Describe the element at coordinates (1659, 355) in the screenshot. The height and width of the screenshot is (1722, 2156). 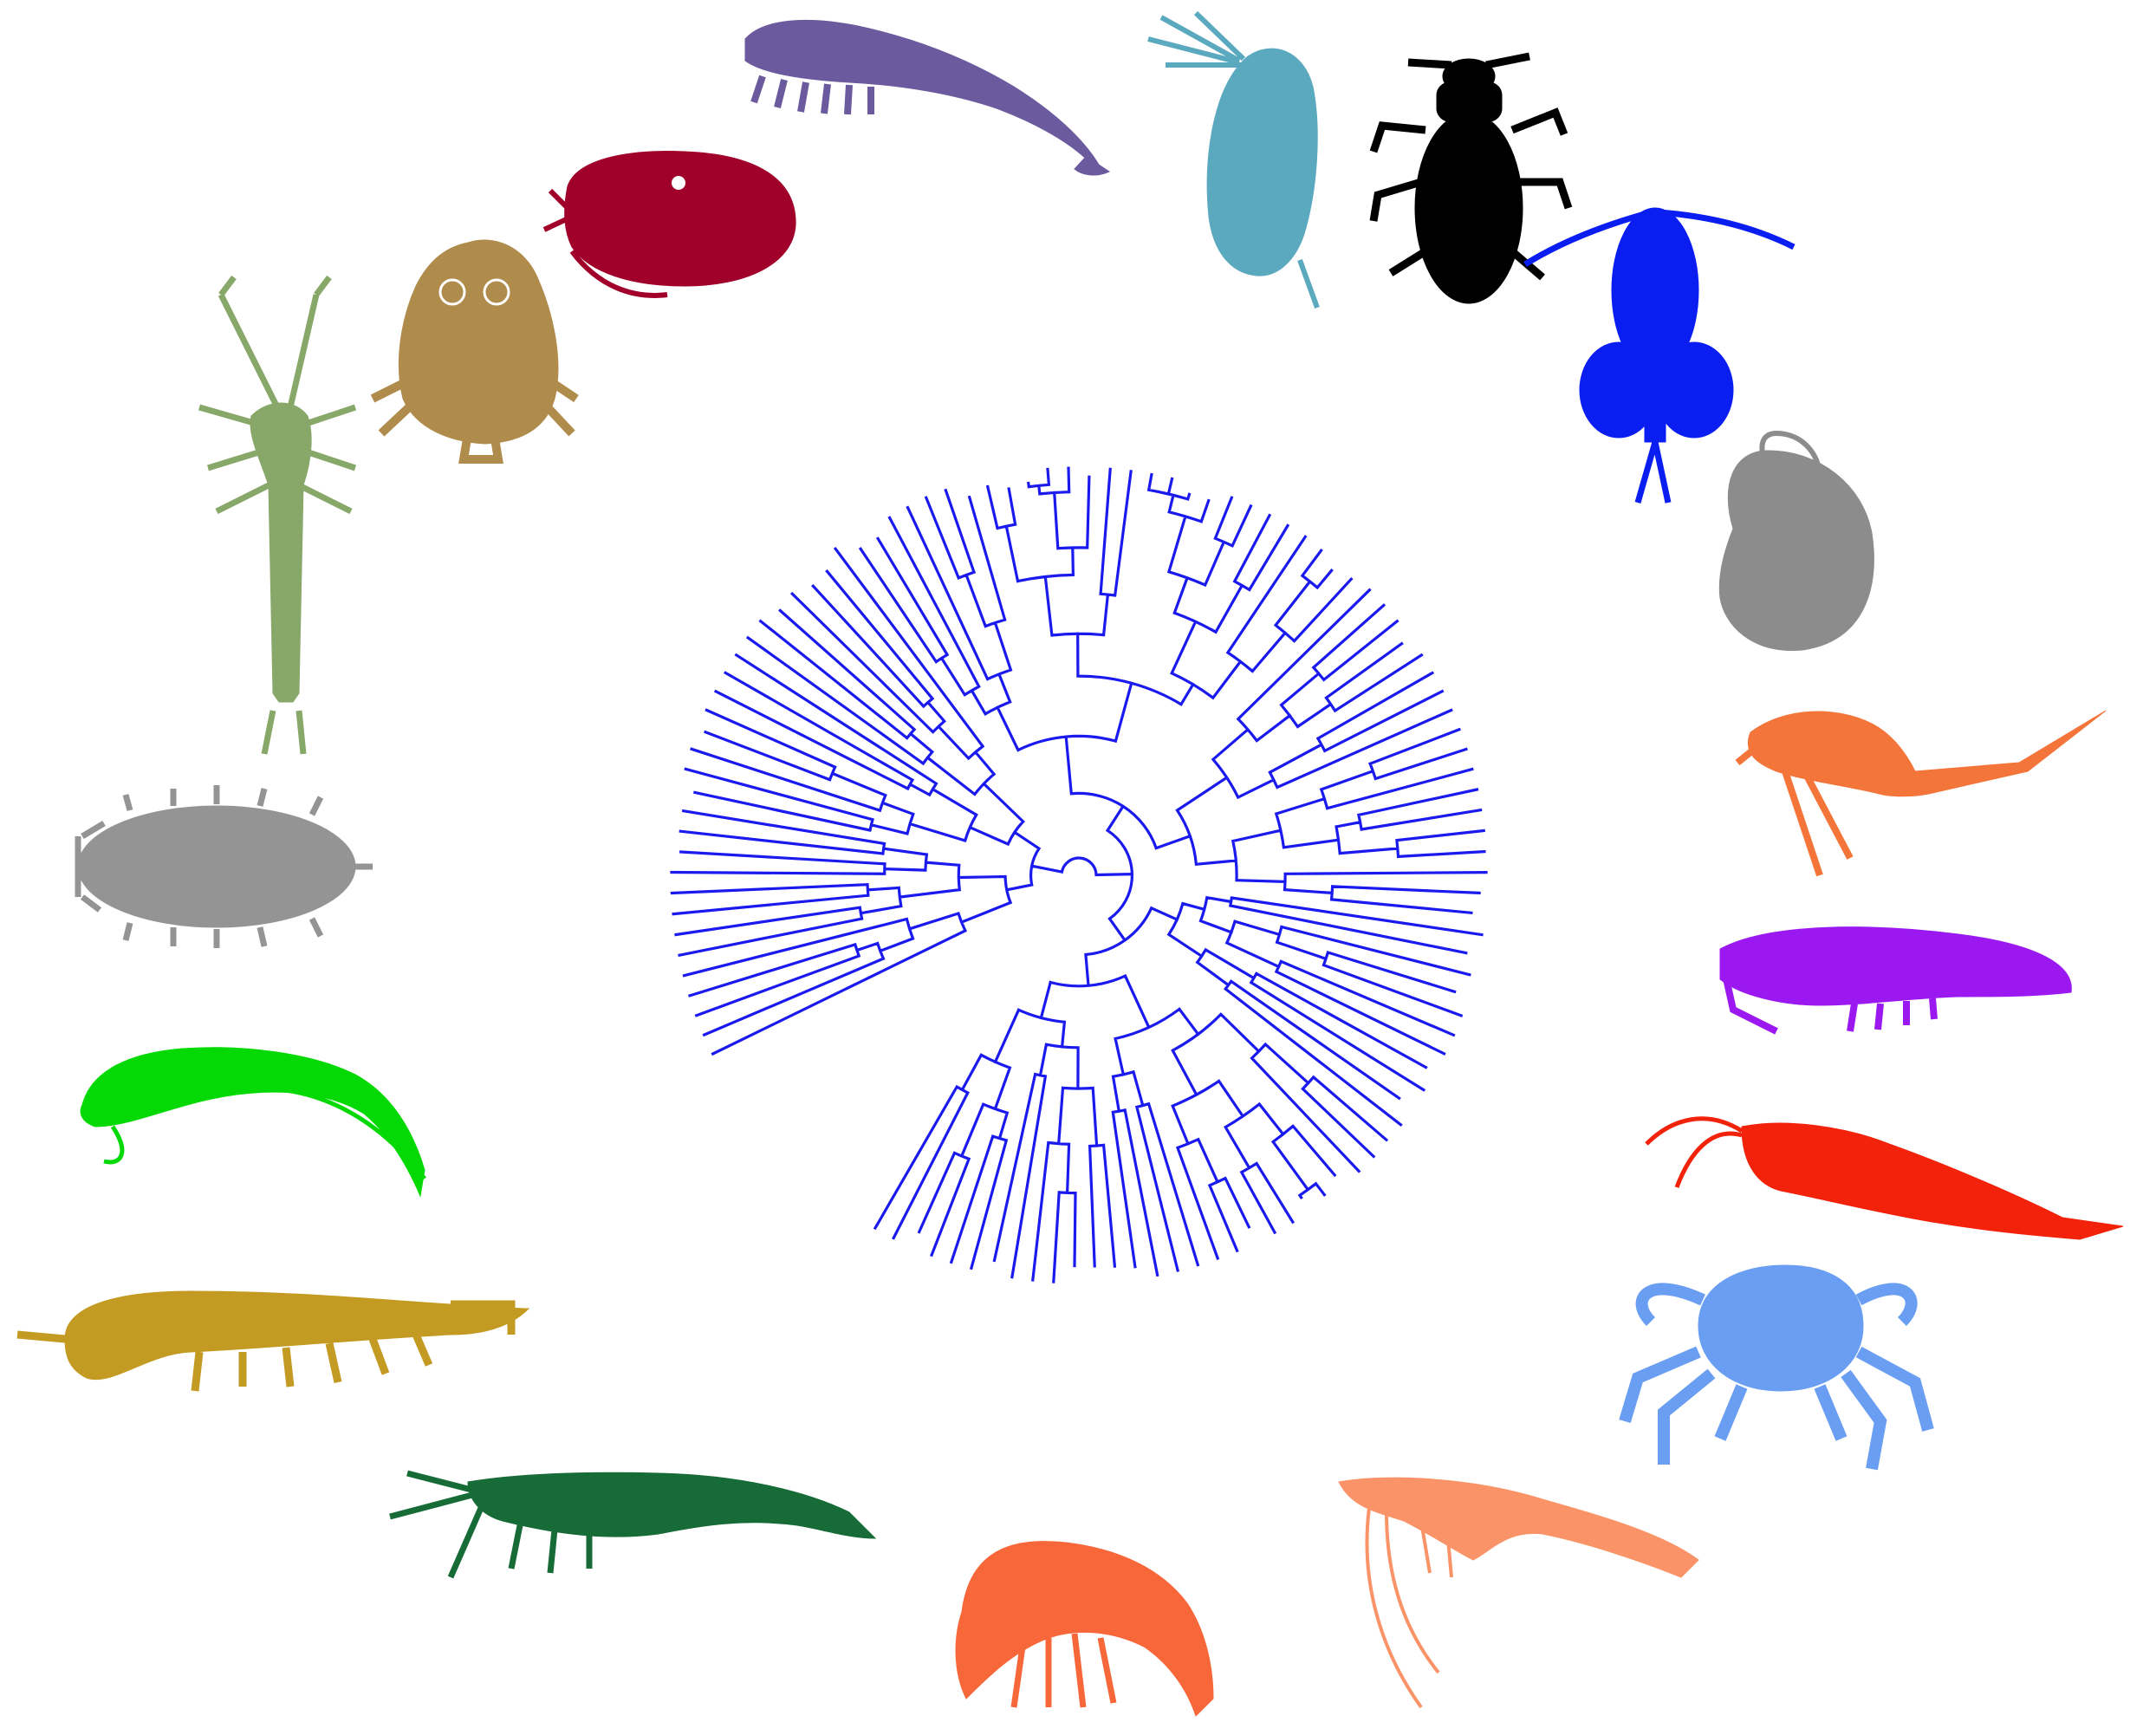
I see `copepod-blue-silhouette` at that location.